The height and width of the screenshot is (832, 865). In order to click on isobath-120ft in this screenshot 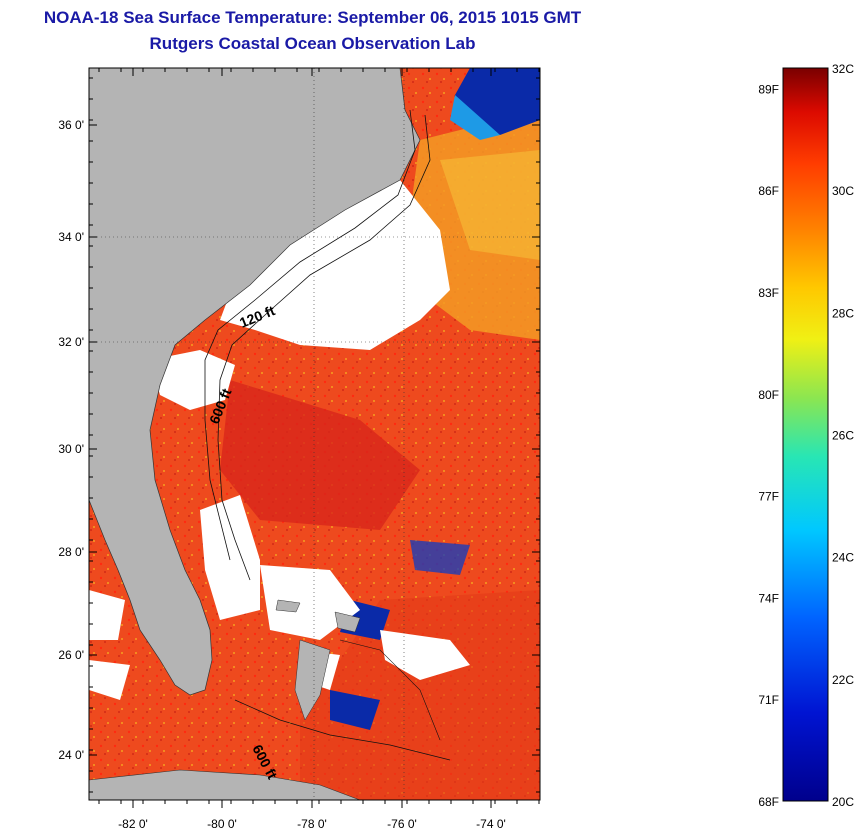, I will do `click(310, 335)`.